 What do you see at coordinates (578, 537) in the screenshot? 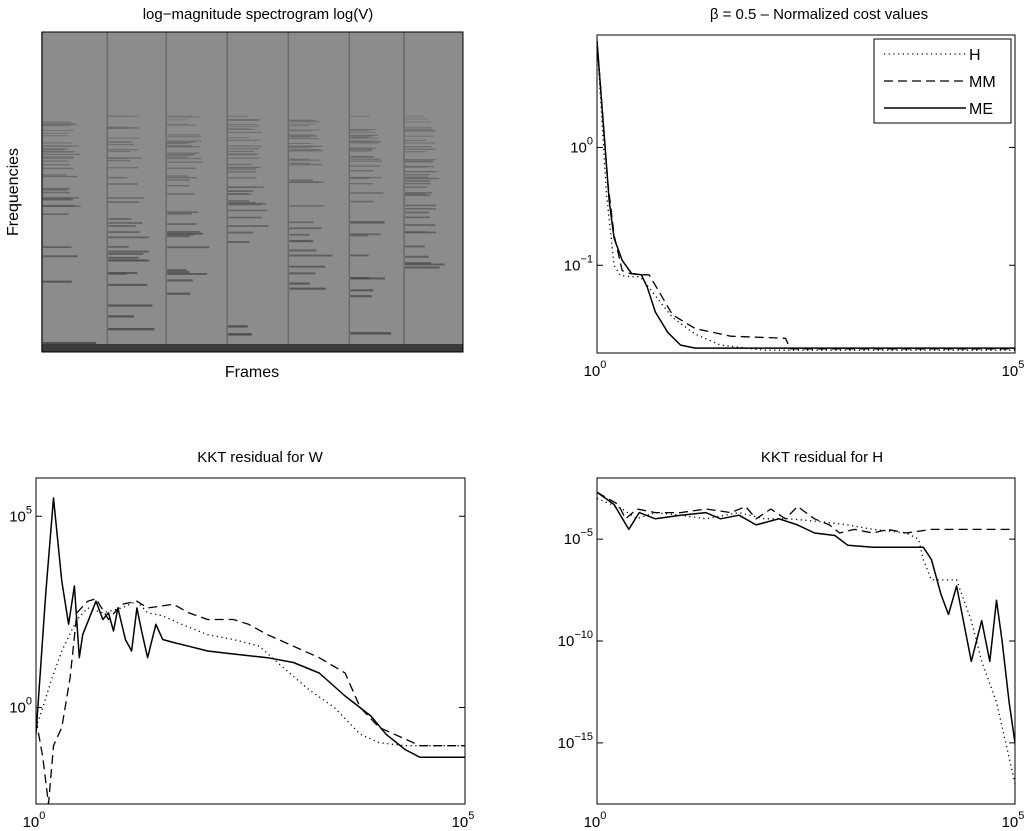
I see `y-tick-label: 10⁻⁵` at bounding box center [578, 537].